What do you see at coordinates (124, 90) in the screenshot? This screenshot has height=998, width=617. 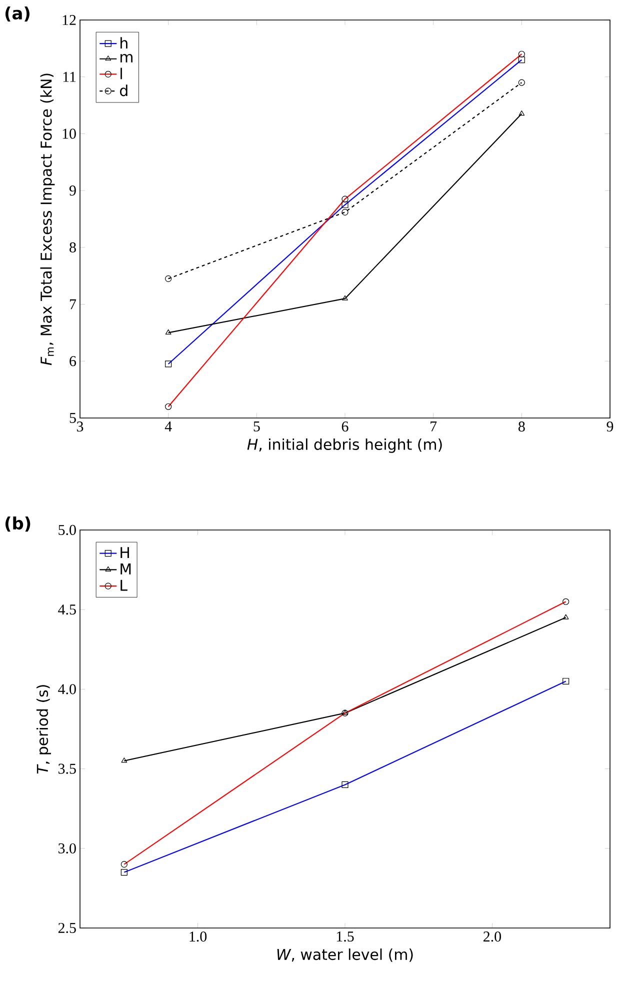 I see `legend-label: d` at bounding box center [124, 90].